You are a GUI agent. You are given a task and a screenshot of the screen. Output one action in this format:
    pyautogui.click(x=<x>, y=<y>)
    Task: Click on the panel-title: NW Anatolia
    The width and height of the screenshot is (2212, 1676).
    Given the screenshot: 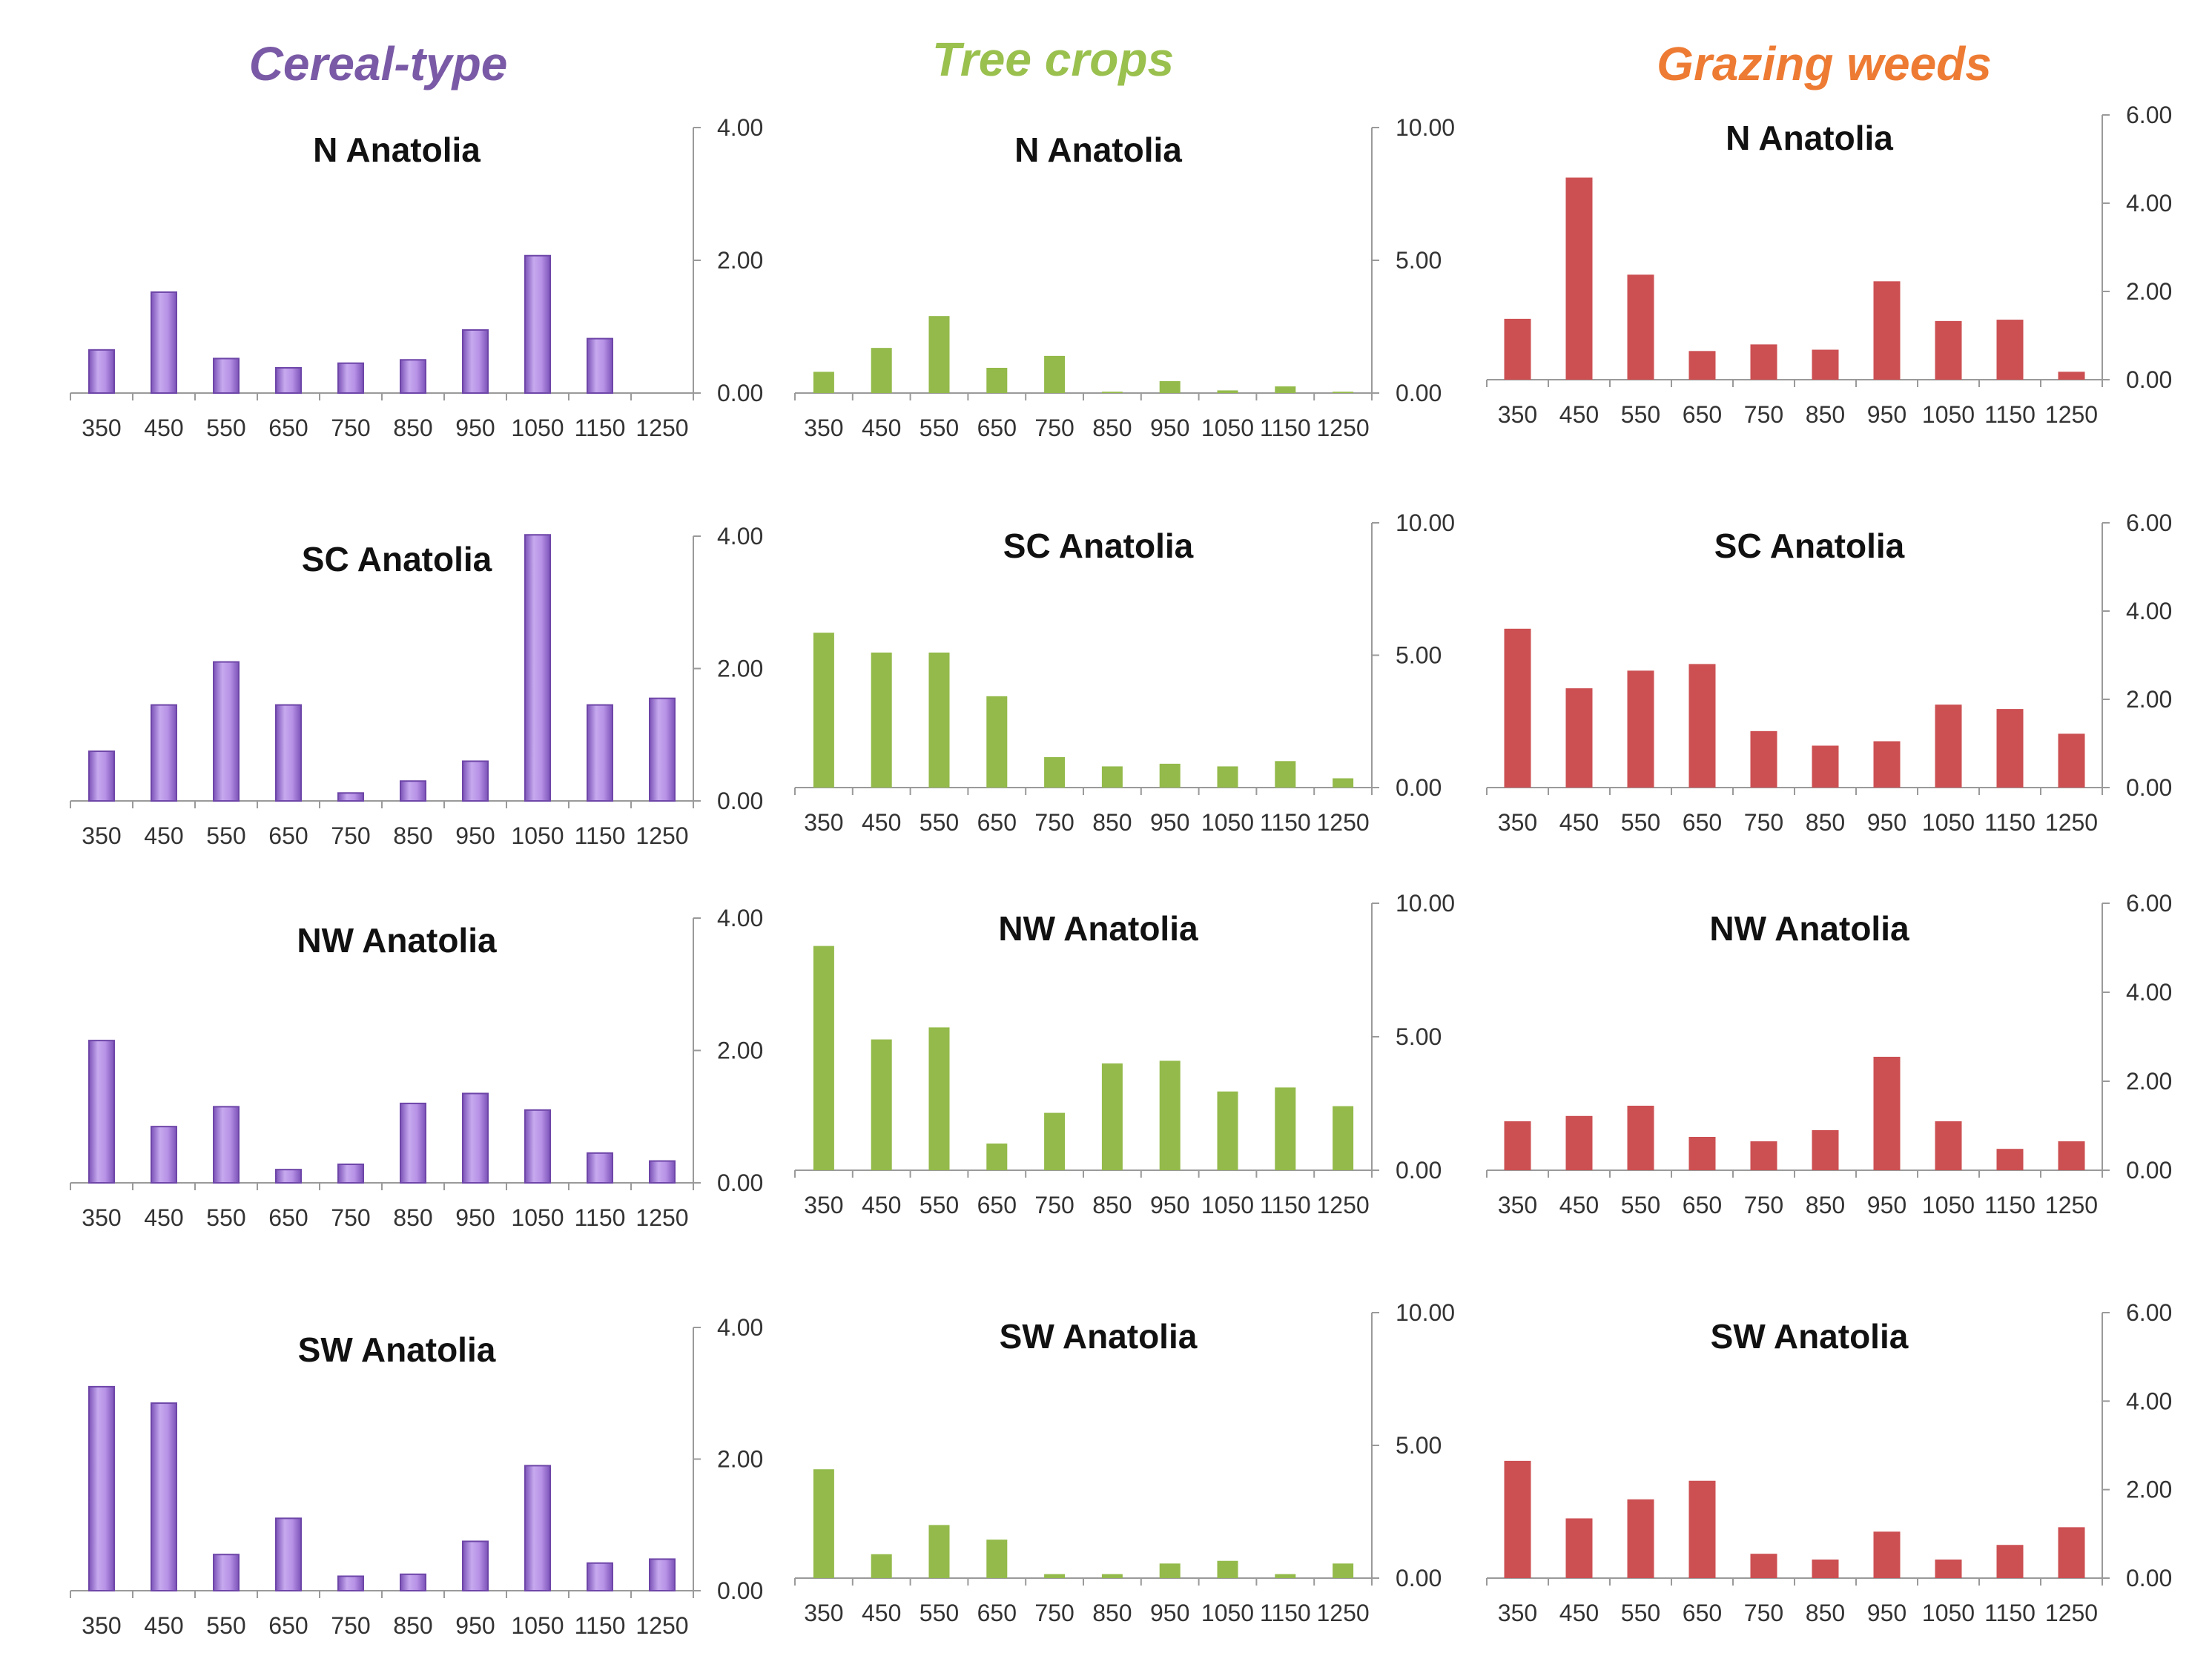 What is the action you would take?
    pyautogui.click(x=1809, y=928)
    